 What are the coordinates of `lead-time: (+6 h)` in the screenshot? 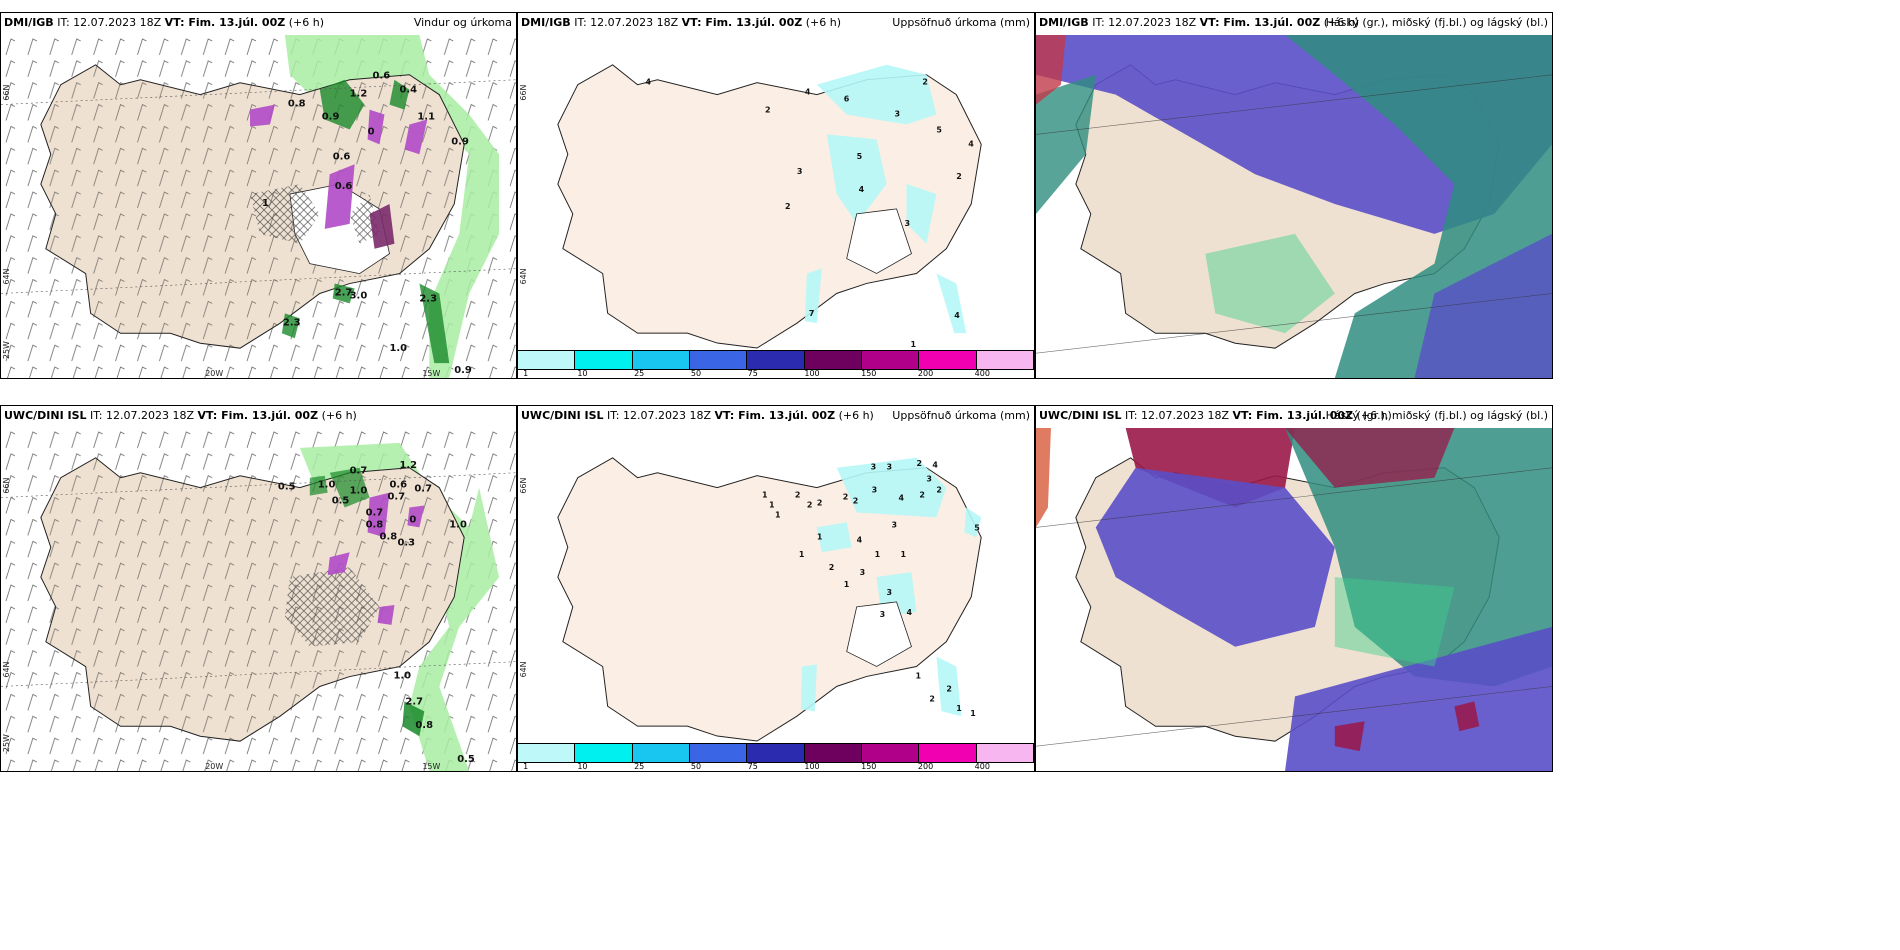 It's located at (856, 415).